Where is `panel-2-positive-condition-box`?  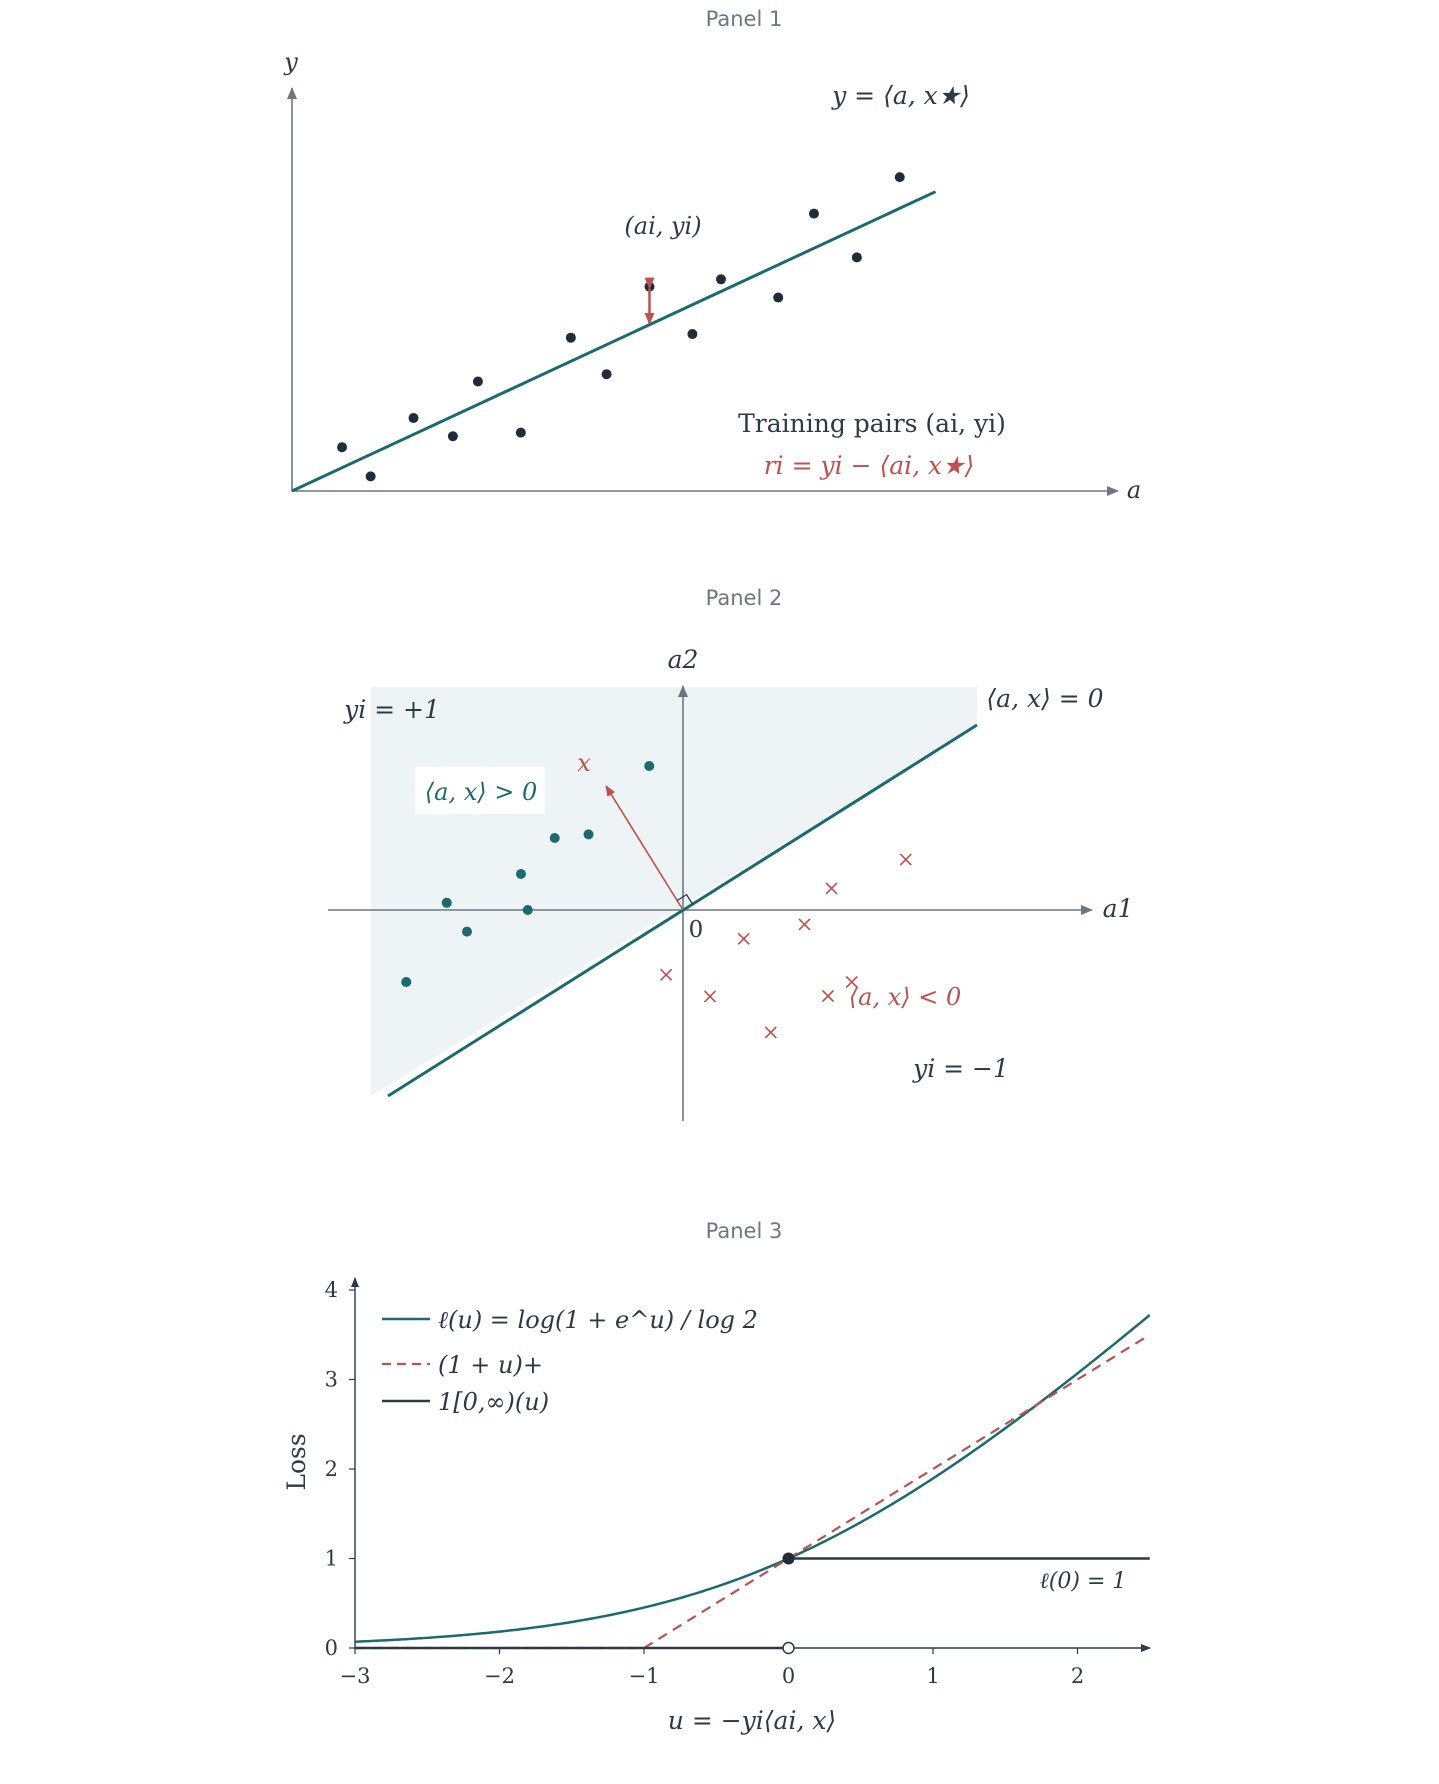 panel-2-positive-condition-box is located at coordinates (480, 790).